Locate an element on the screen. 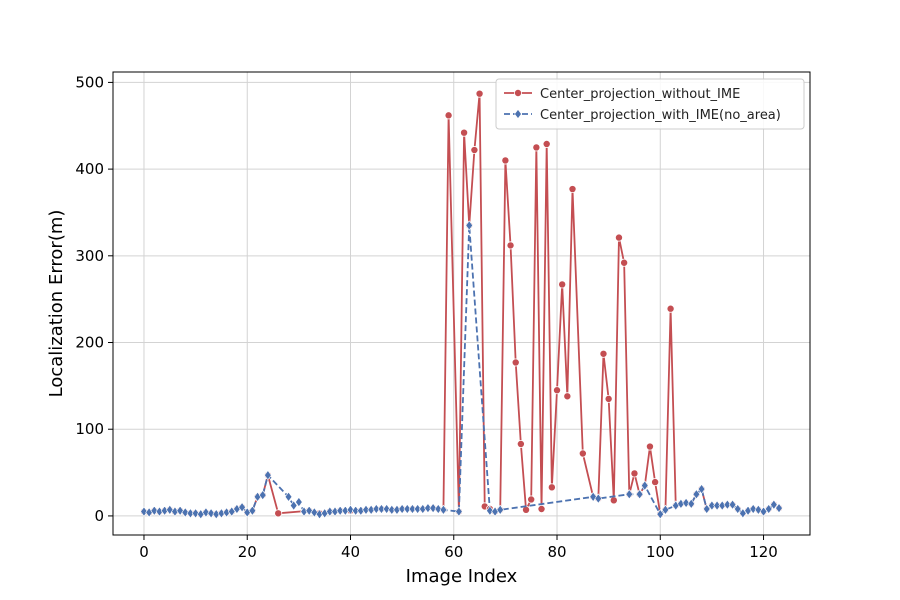 This screenshot has height=600, width=900. legend-item: Center_projection_without_IME is located at coordinates (622, 94).